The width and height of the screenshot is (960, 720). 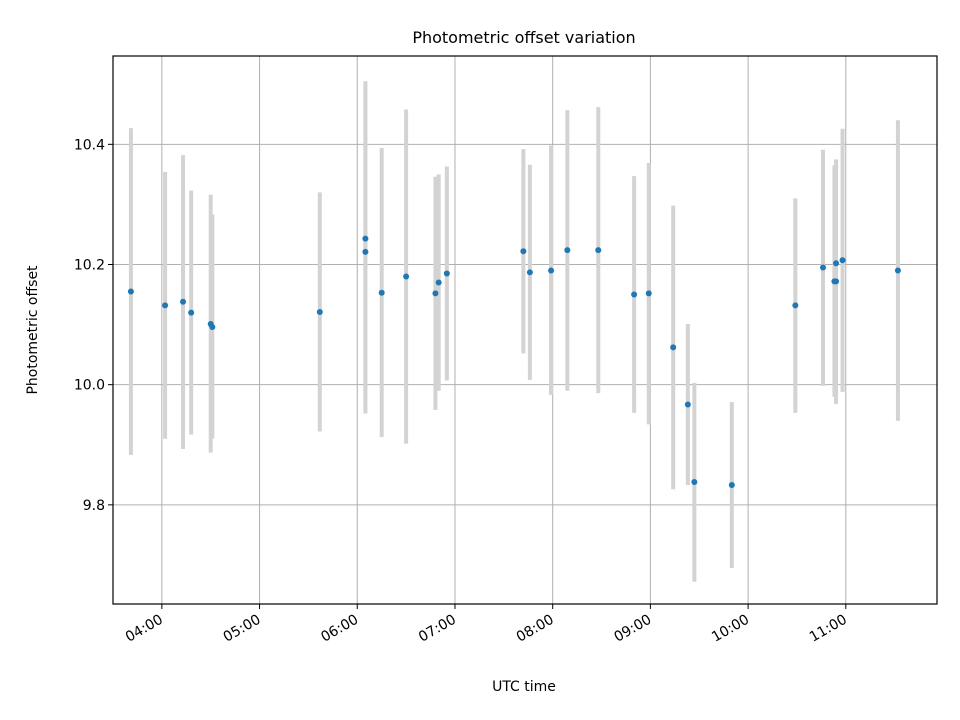 I want to click on y-tick-label: 10.2, so click(x=89, y=266).